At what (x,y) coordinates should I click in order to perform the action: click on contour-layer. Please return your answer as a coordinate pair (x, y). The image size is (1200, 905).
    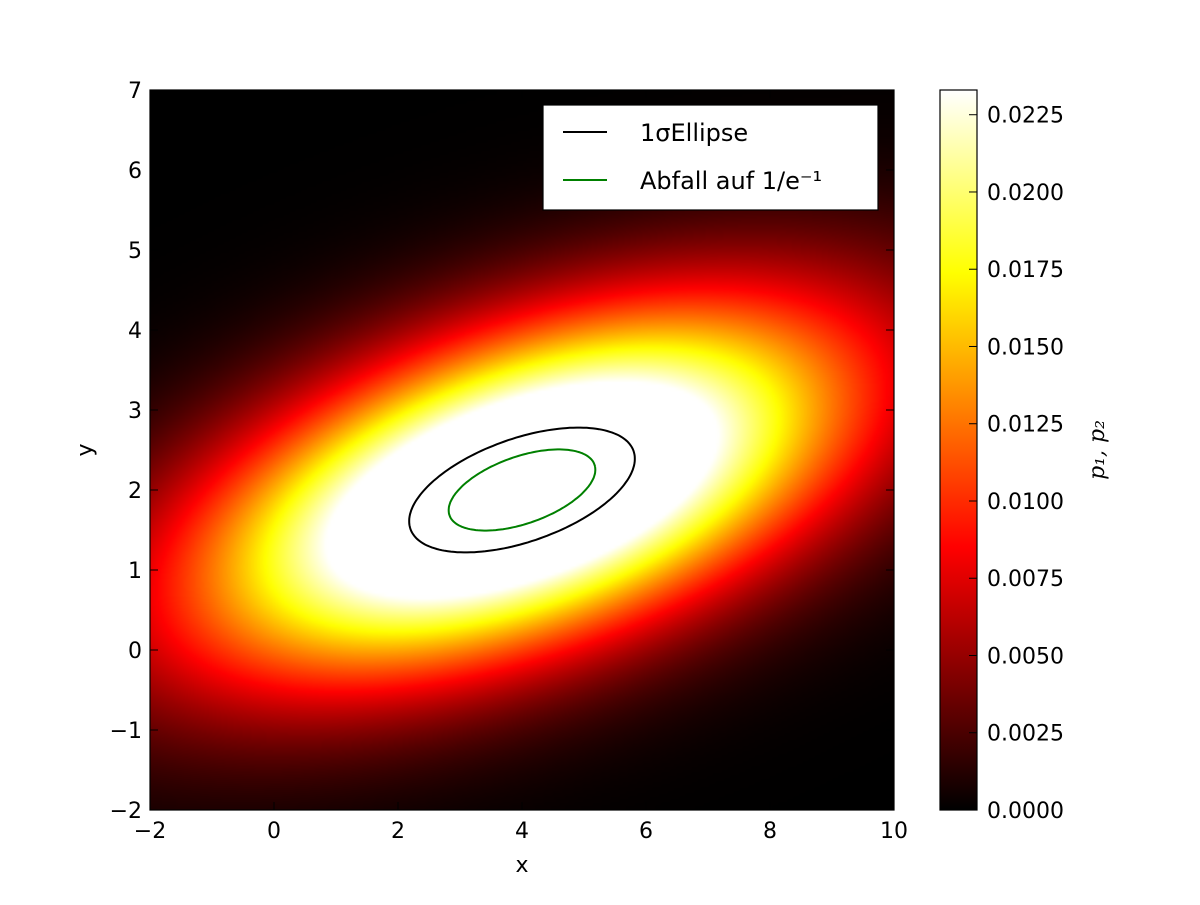
    Looking at the image, I should click on (522, 490).